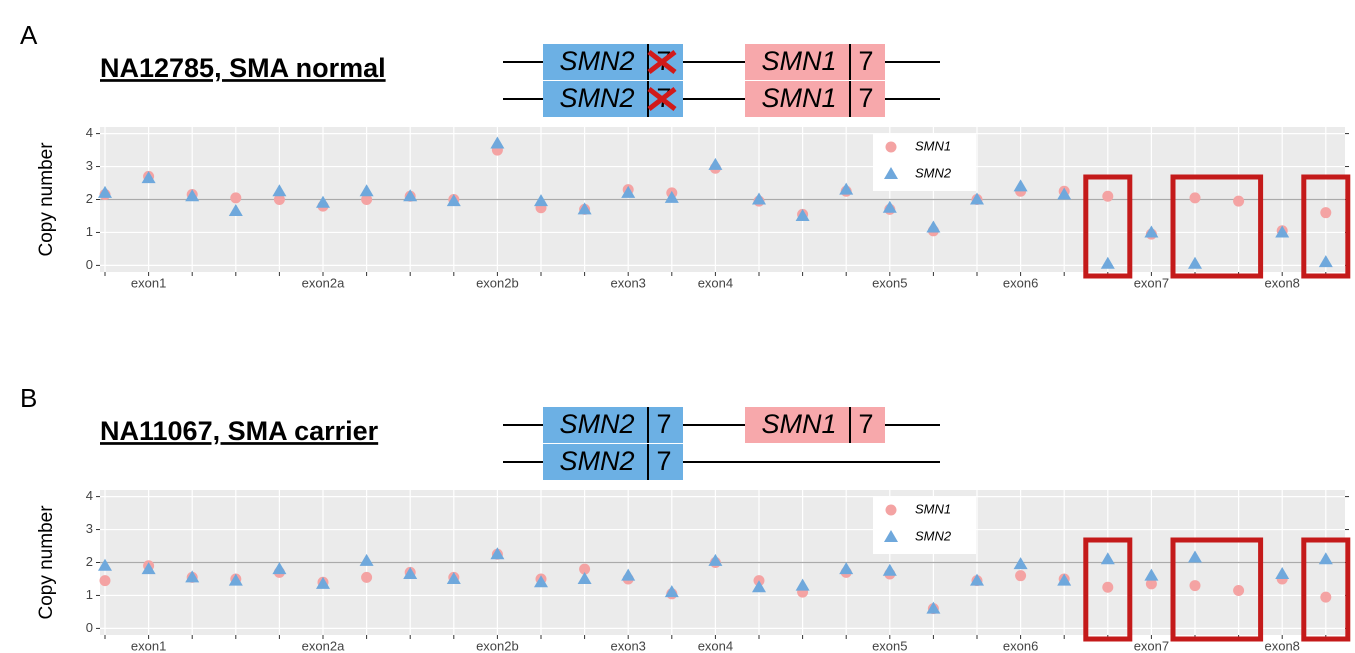 The height and width of the screenshot is (653, 1355). What do you see at coordinates (89, 528) in the screenshot?
I see `y-tick-label: 3` at bounding box center [89, 528].